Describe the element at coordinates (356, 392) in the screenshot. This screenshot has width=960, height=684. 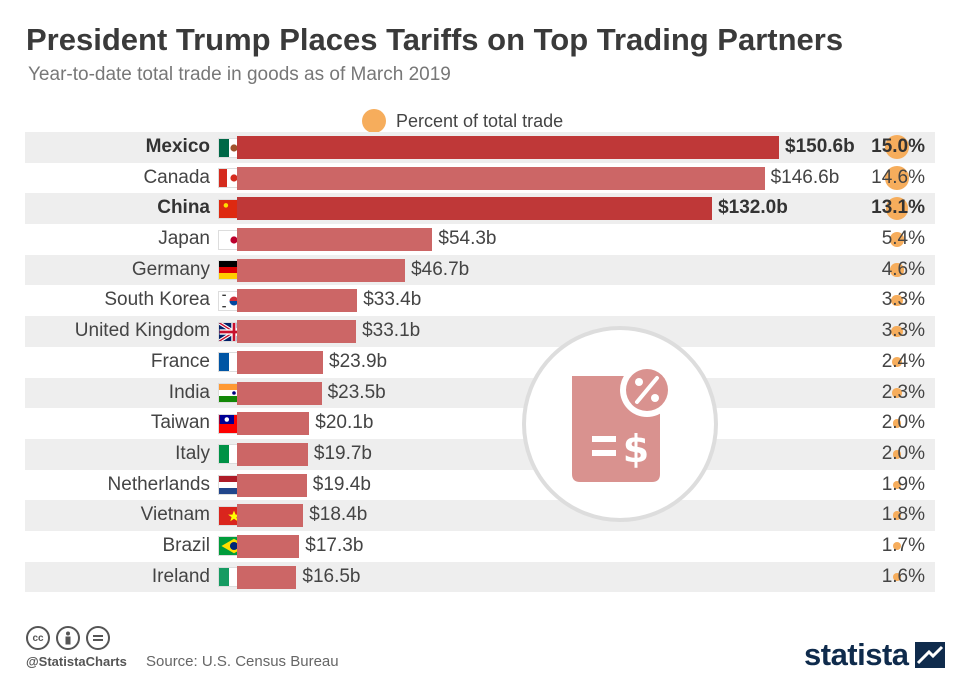
I see `value-label: $23.5b` at that location.